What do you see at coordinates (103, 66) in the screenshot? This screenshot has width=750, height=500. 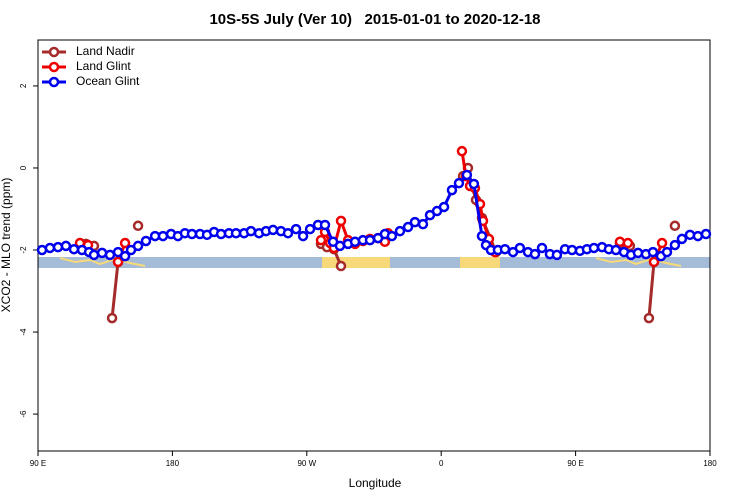 I see `legend-label: Land Glint` at bounding box center [103, 66].